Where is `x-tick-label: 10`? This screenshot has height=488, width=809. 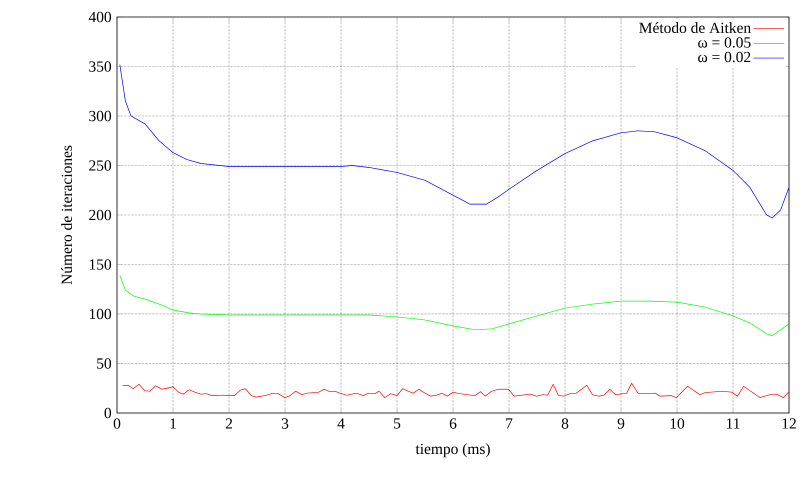 x-tick-label: 10 is located at coordinates (677, 423).